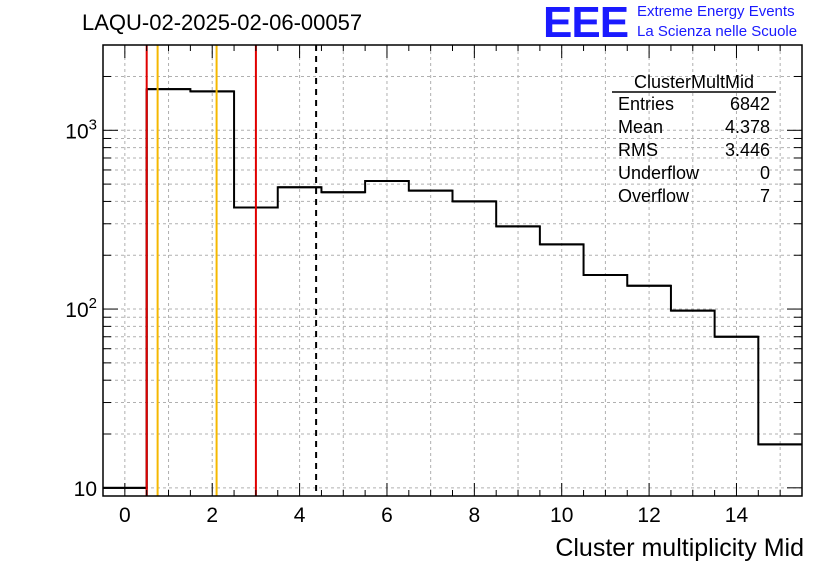 This screenshot has width=836, height=572. What do you see at coordinates (212, 515) in the screenshot?
I see `x-tick-label: 2` at bounding box center [212, 515].